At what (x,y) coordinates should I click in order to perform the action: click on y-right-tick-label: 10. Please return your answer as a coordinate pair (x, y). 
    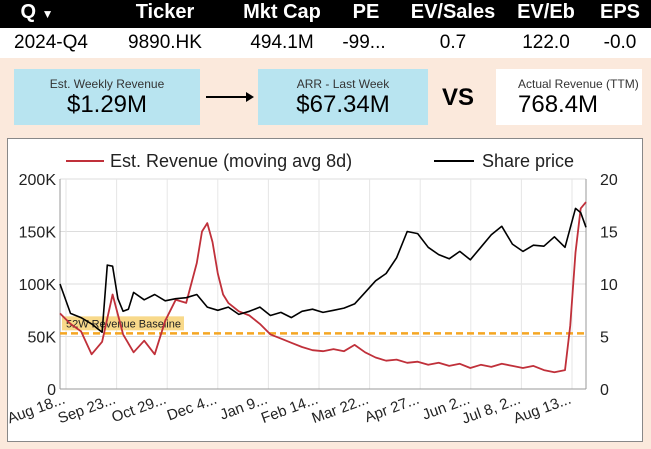
    Looking at the image, I should click on (609, 285).